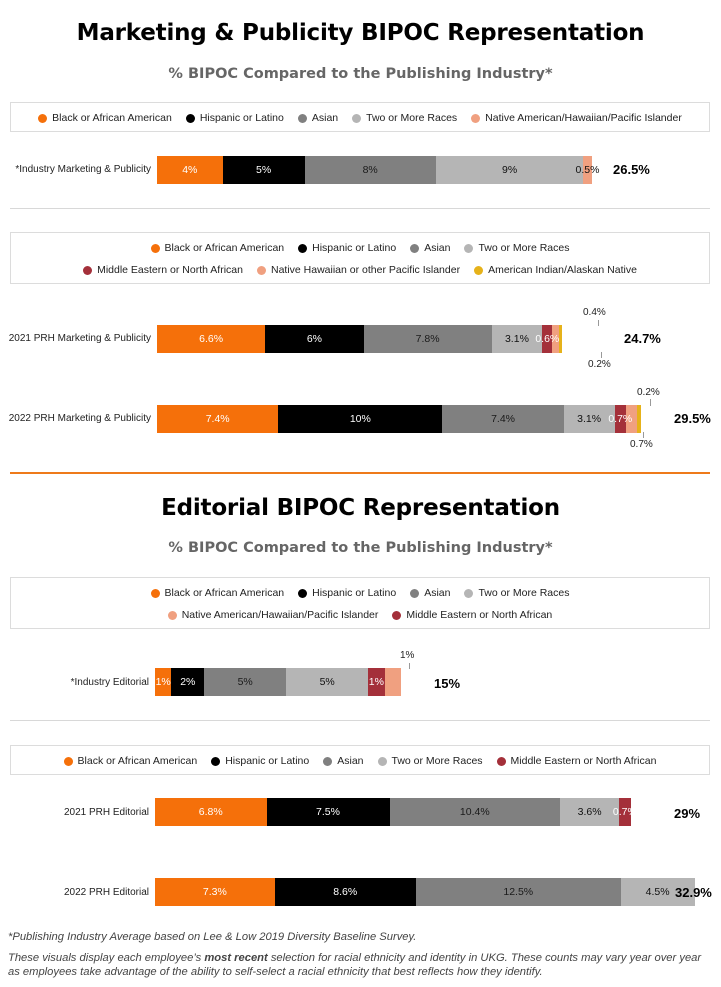 The width and height of the screenshot is (721, 987). I want to click on bar-segment: 5%, so click(263, 170).